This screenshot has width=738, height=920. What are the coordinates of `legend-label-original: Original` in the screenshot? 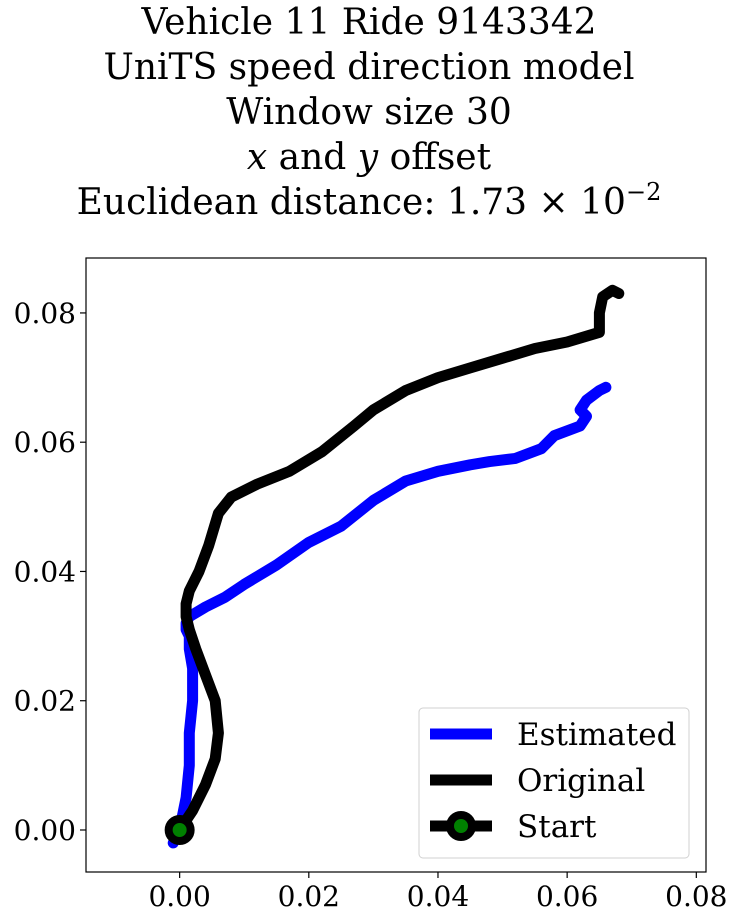 It's located at (581, 781).